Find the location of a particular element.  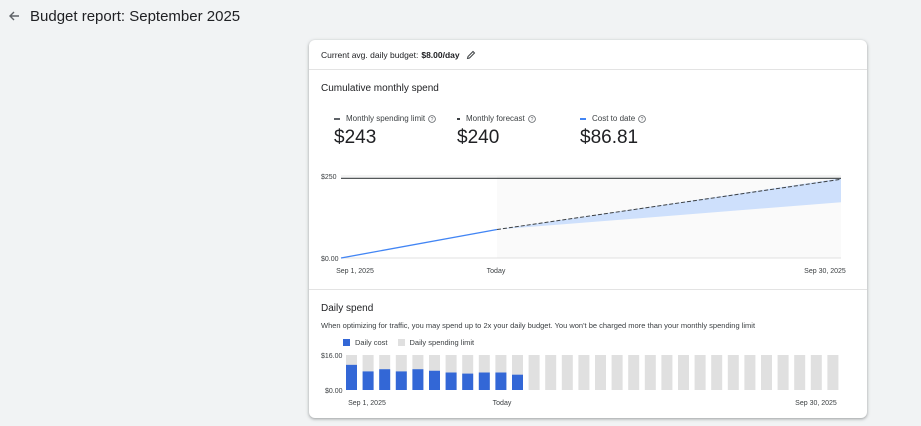

daily-budget-label: Current avg. daily budget: is located at coordinates (370, 55).